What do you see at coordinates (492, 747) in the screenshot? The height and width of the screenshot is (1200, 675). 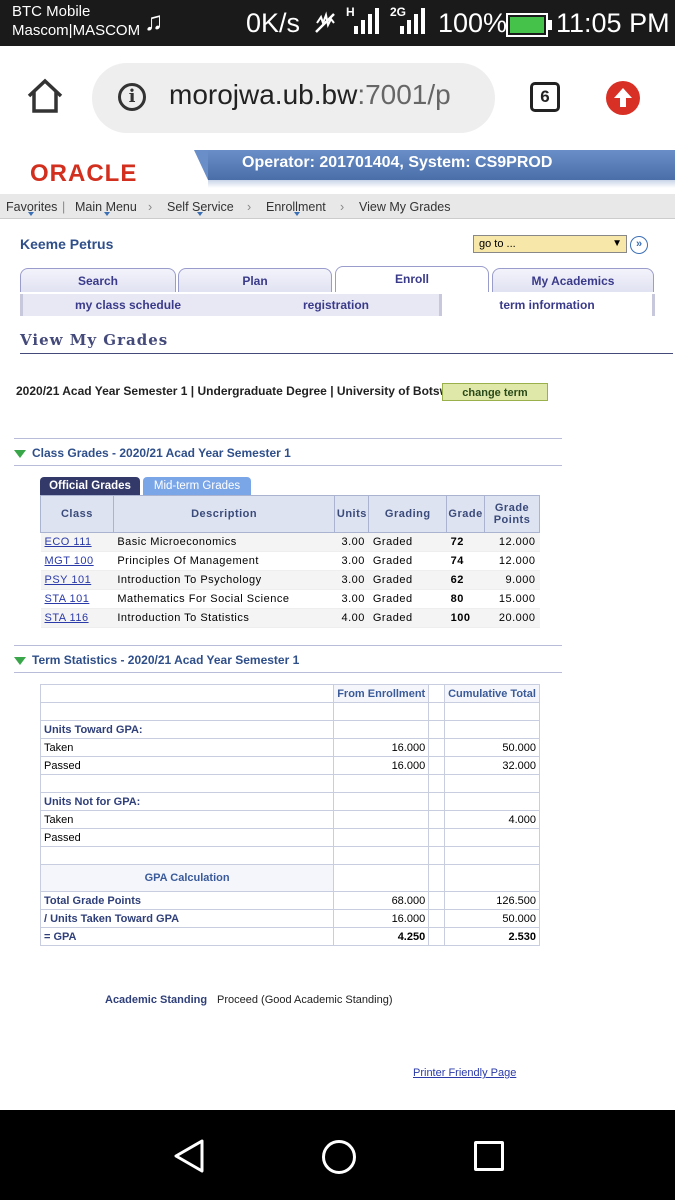 I see `stat-value: 50.000` at bounding box center [492, 747].